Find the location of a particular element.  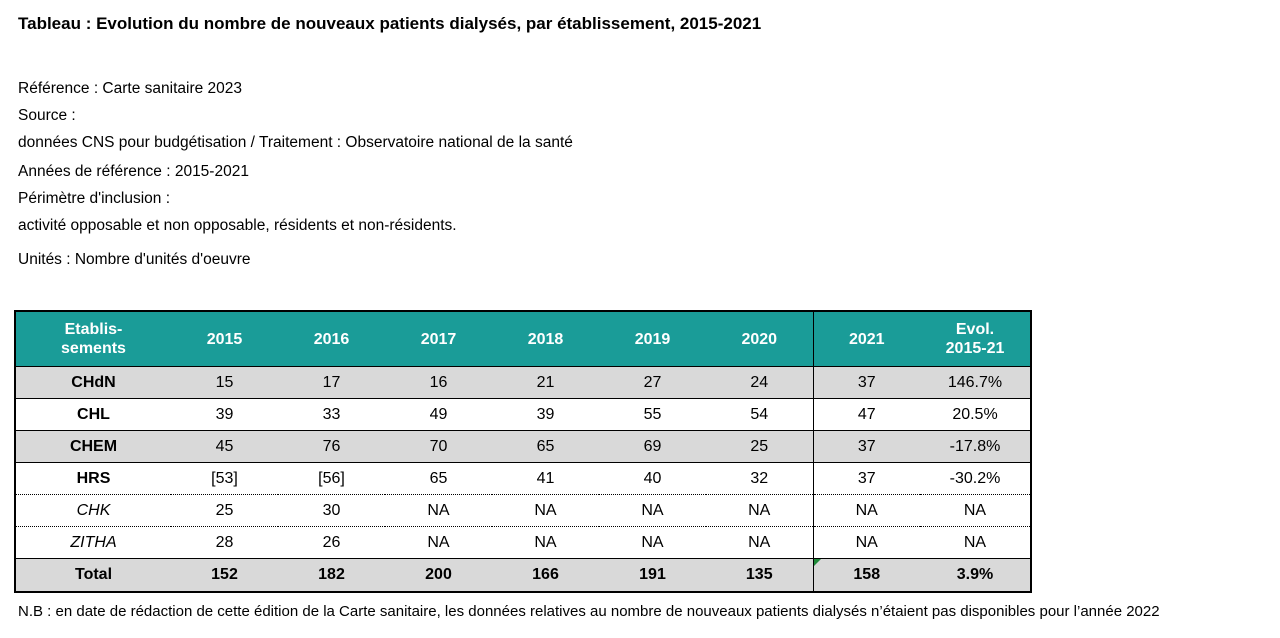

units-line: Unités : Nombre d'unités d'oeuvre is located at coordinates (134, 259).